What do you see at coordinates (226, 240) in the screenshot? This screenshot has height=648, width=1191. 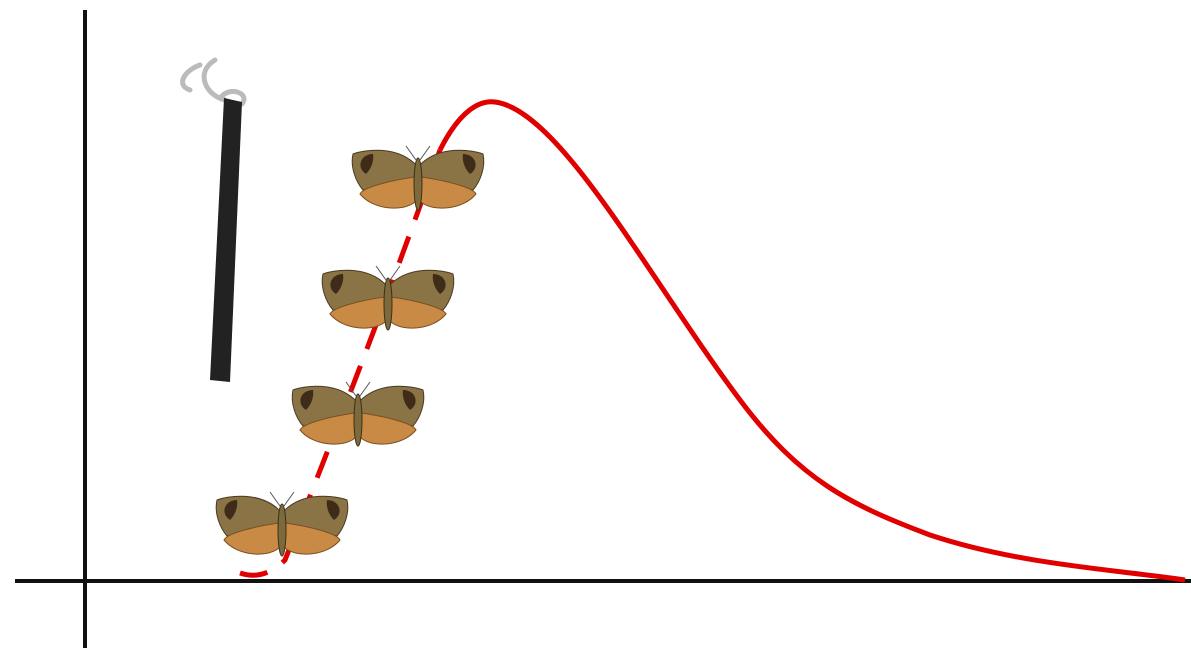 I see `trap` at bounding box center [226, 240].